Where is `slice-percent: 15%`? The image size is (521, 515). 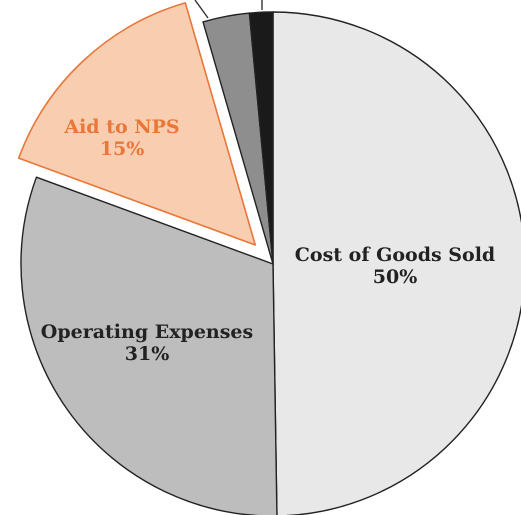
slice-percent: 15% is located at coordinates (122, 149).